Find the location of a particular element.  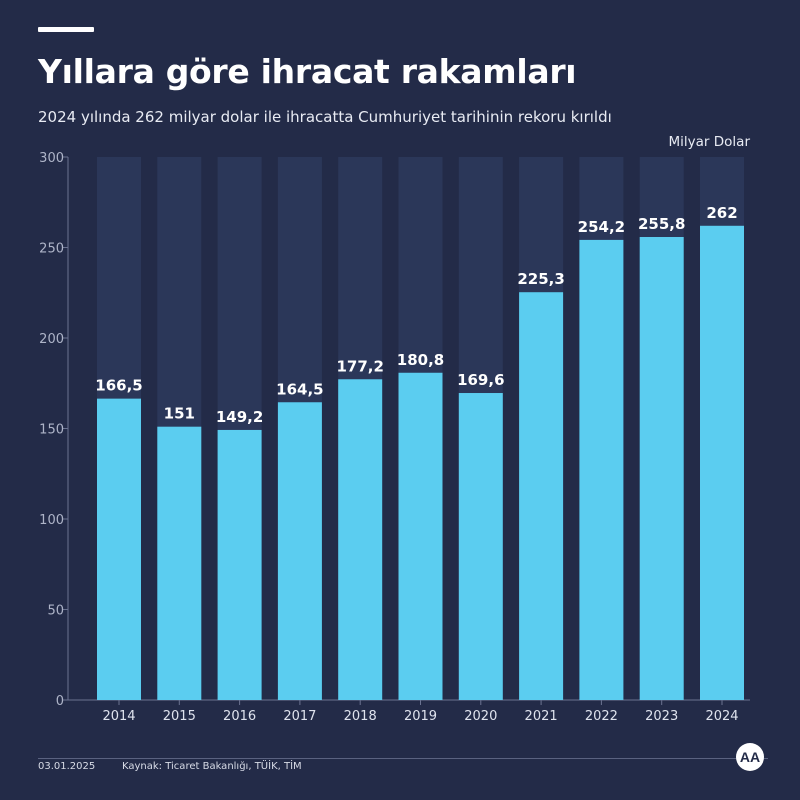

page-title: Yıllara göre ihracat rakamları is located at coordinates (307, 71).